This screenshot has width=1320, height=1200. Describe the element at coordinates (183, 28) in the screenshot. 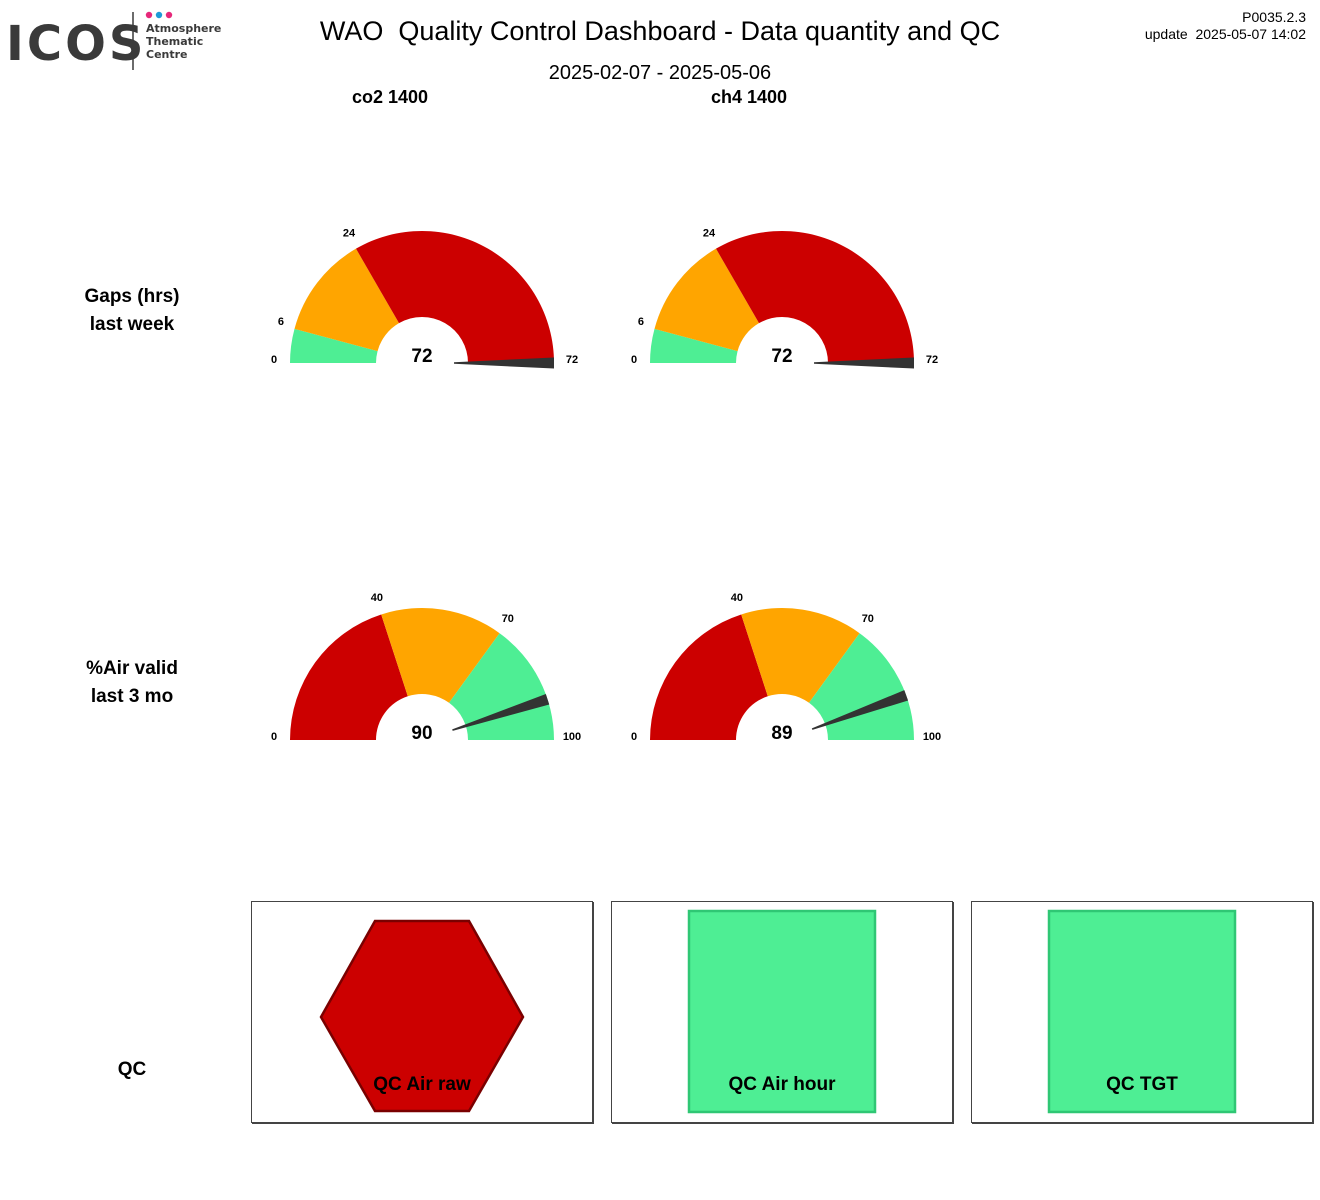

I see `logo-subtitle-1: Atmosphere` at that location.